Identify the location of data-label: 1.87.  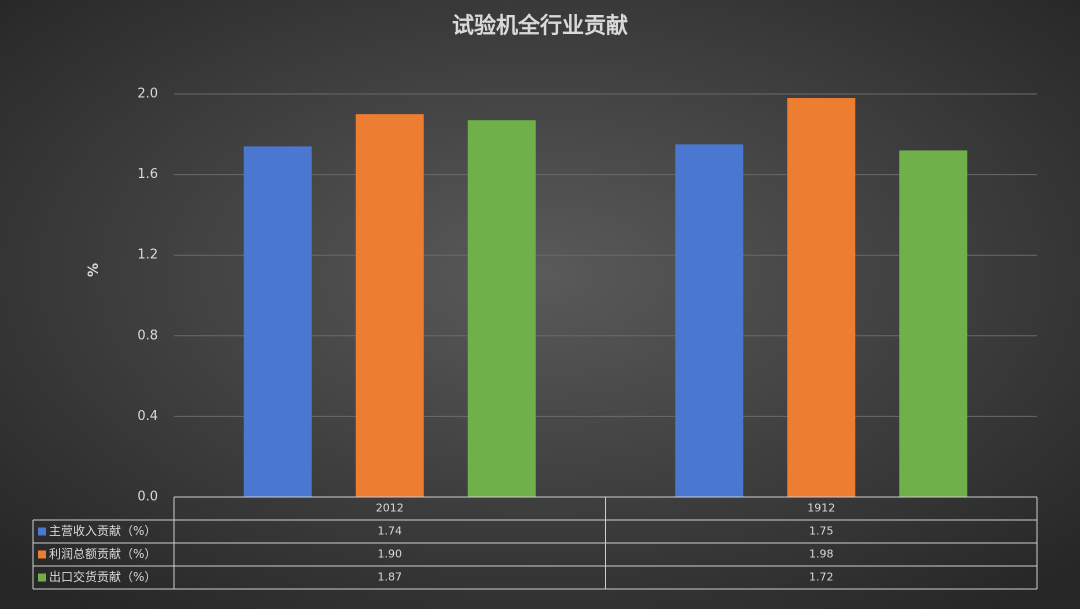
(390, 577).